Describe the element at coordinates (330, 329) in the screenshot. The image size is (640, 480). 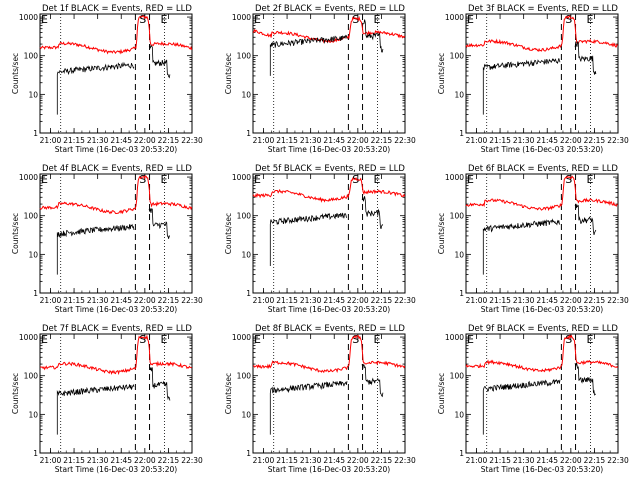
I see `panel-title: Det 8f BLACK = Events, RED = LLD` at that location.